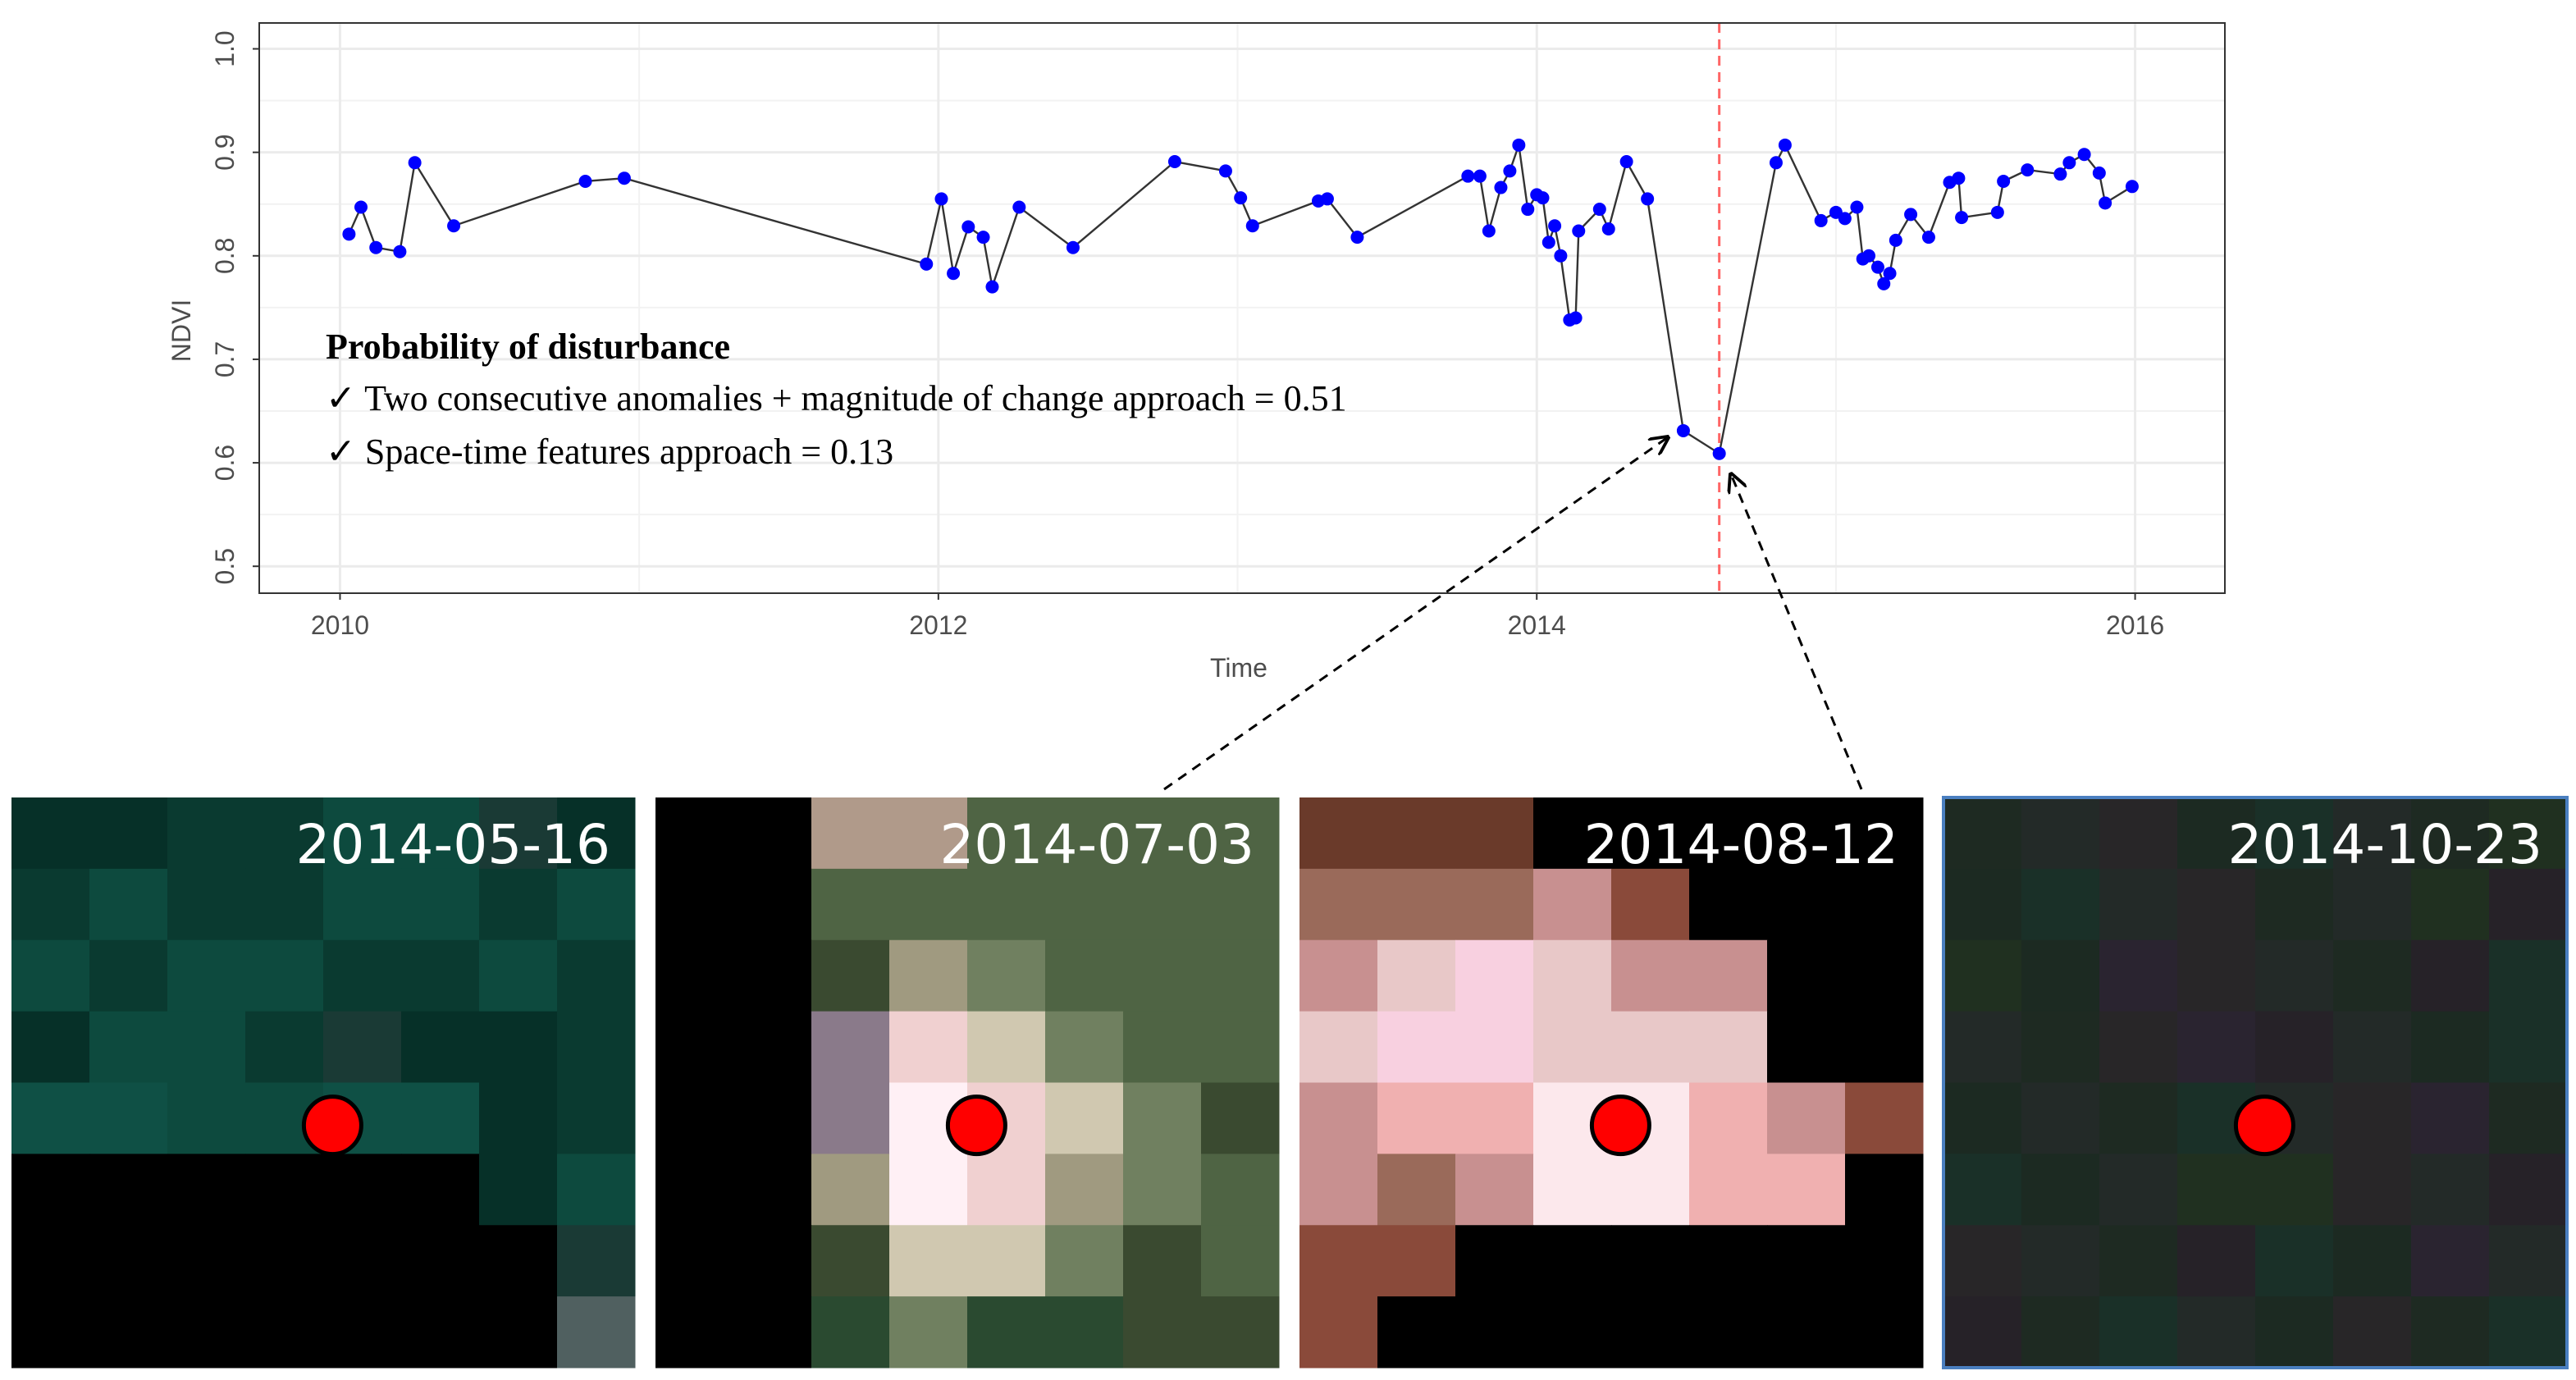  I want to click on y-tick-label: 0.5, so click(225, 566).